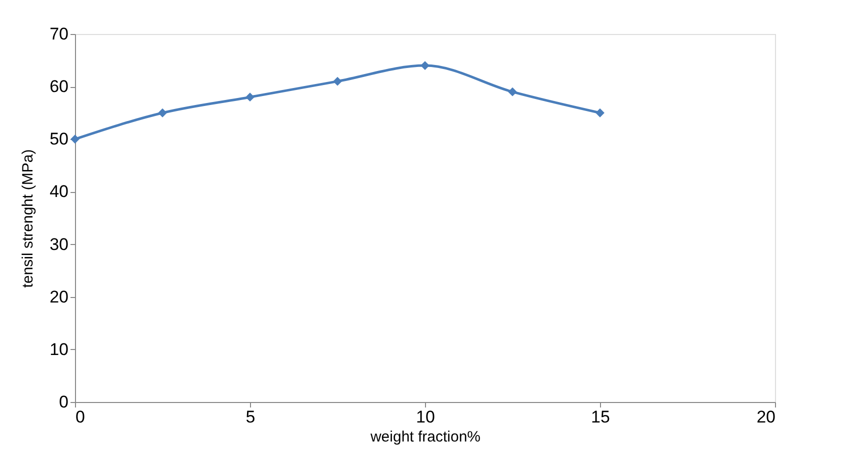 The height and width of the screenshot is (476, 847). What do you see at coordinates (425, 437) in the screenshot?
I see `x-axis-title: weight fraction%` at bounding box center [425, 437].